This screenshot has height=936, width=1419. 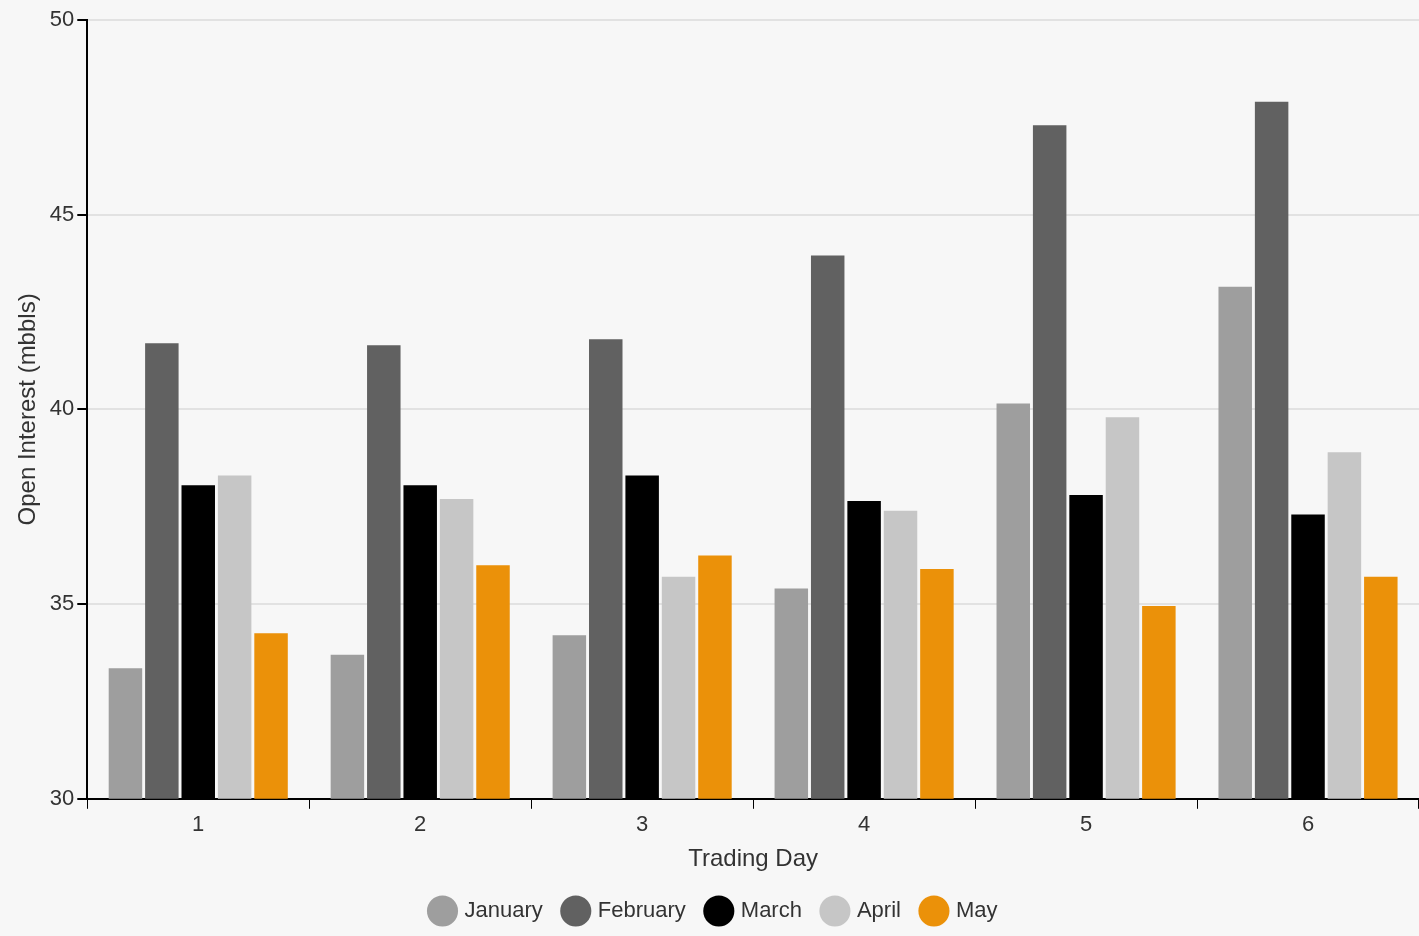 I want to click on x-tick-label: 5, so click(x=1086, y=824).